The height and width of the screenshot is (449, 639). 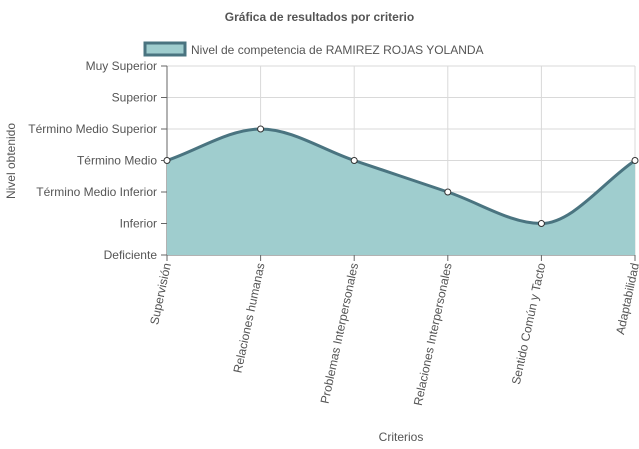 What do you see at coordinates (340, 333) in the screenshot?
I see `x-tick-label: Problemas Interpersonales` at bounding box center [340, 333].